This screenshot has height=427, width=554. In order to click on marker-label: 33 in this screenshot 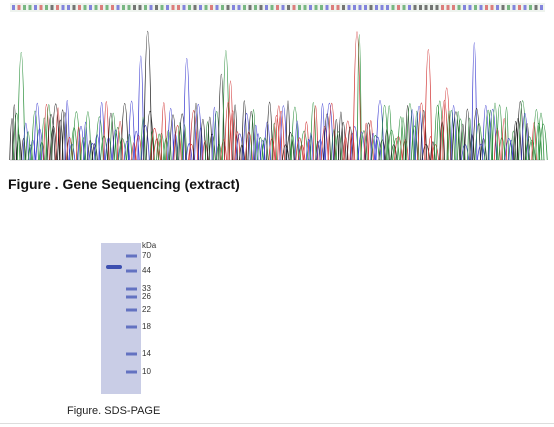, I will do `click(146, 288)`.